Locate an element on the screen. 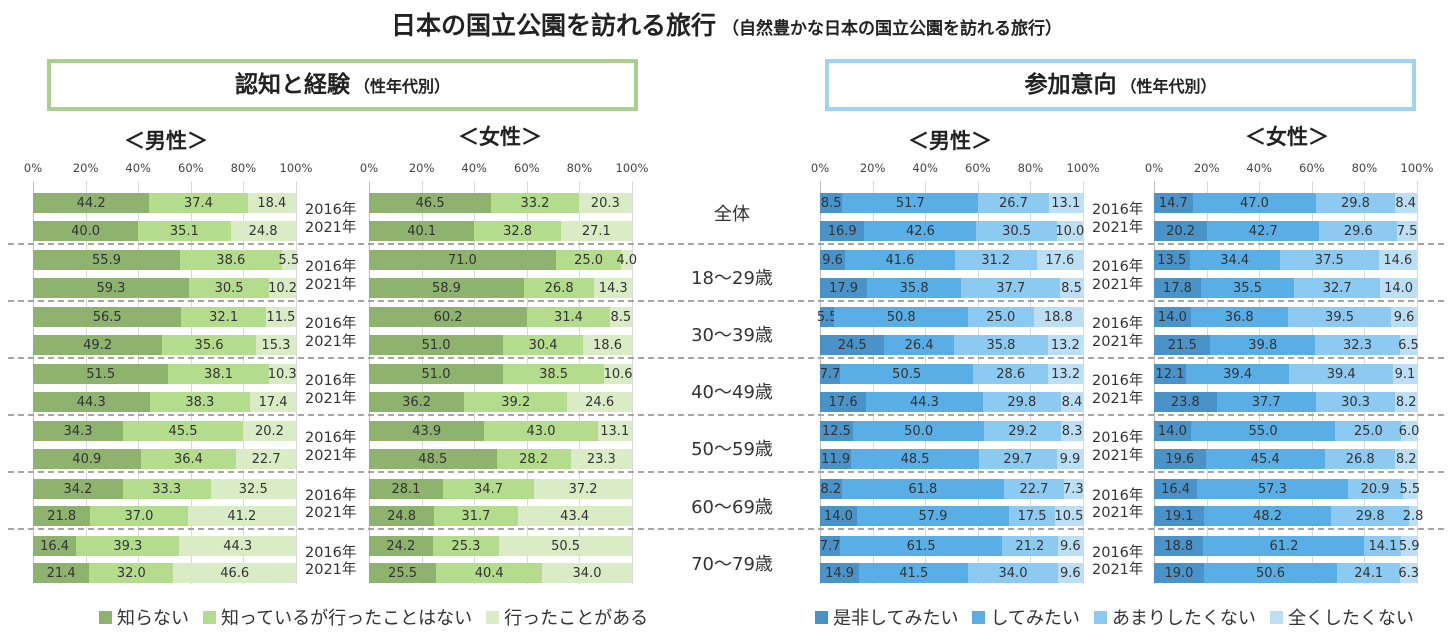 The image size is (1453, 632). bar-segment: 30.5 is located at coordinates (229, 288).